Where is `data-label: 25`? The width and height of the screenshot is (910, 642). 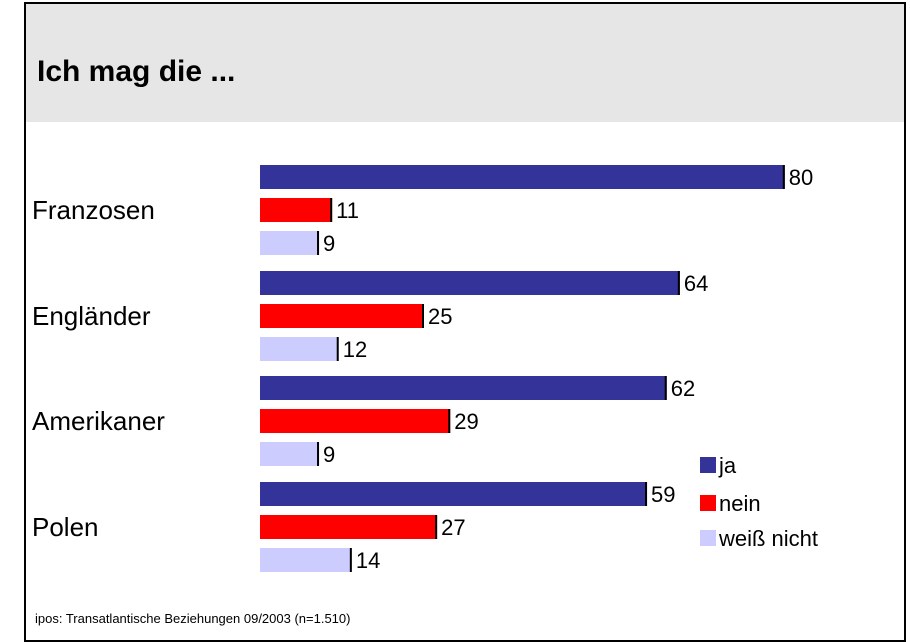 data-label: 25 is located at coordinates (440, 316).